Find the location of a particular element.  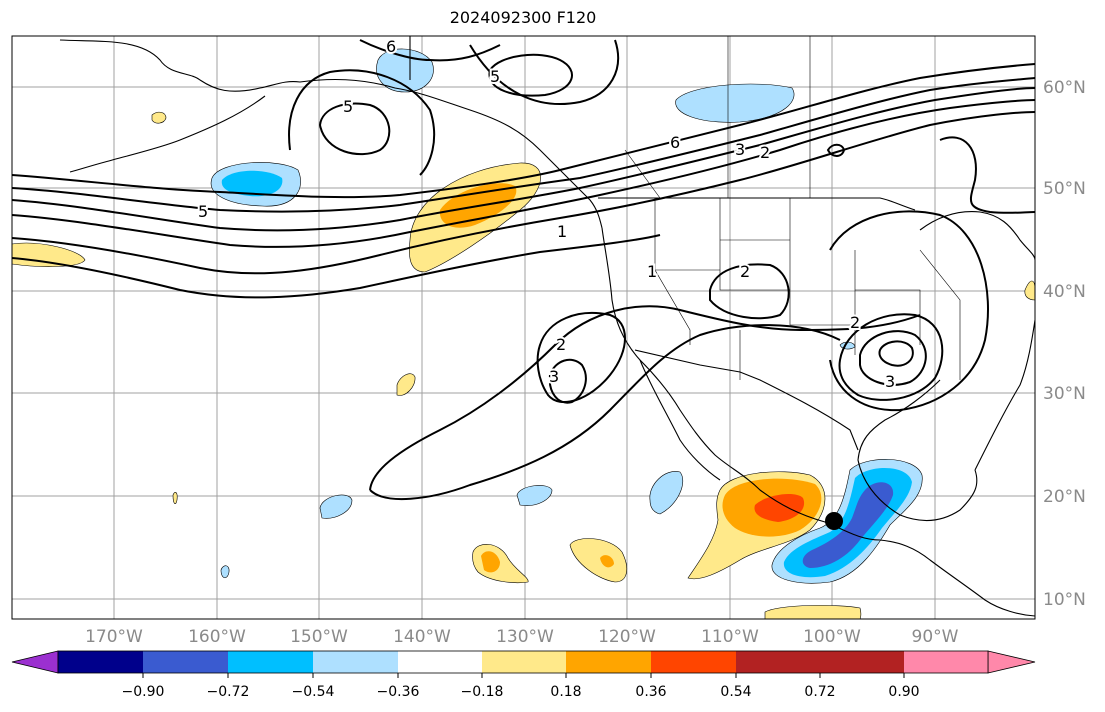

shade-blue-pacific-core is located at coordinates (252, 183).